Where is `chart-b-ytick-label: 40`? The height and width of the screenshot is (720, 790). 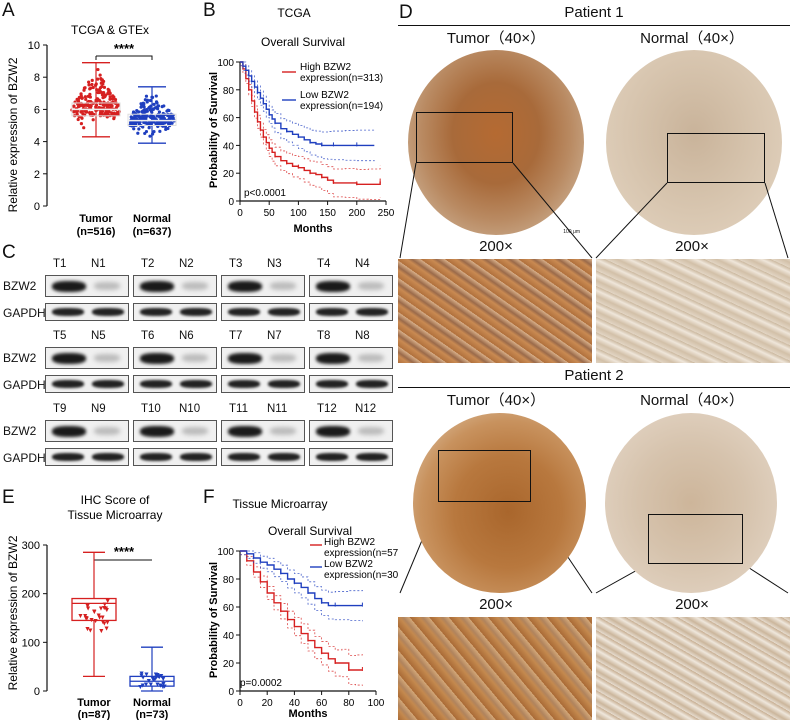
chart-b-ytick-label: 40 is located at coordinates (229, 146).